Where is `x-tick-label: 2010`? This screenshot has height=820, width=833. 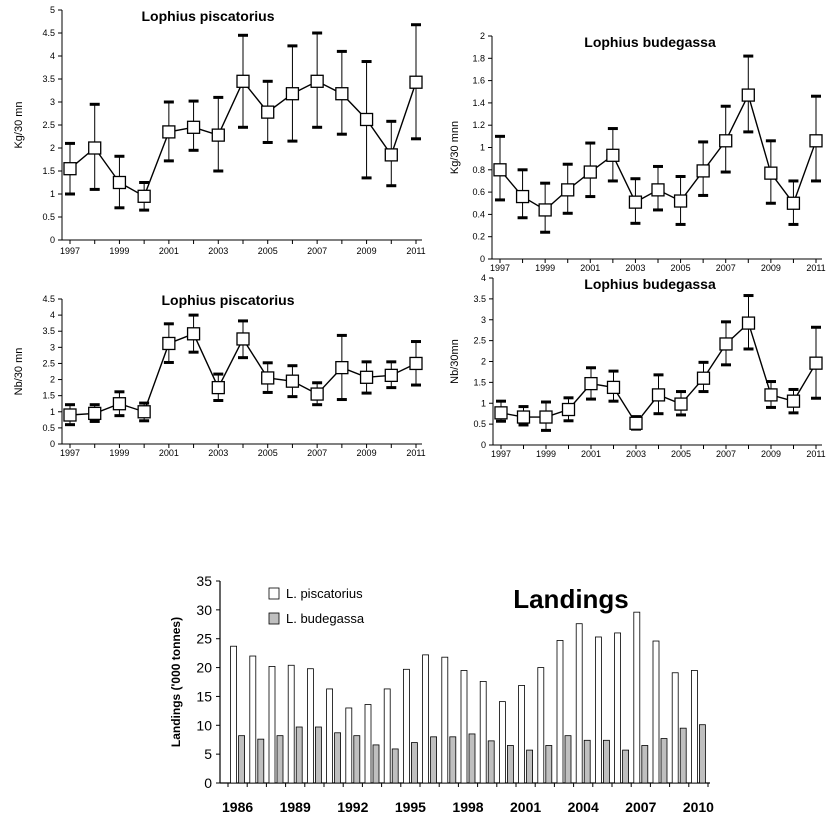 x-tick-label: 2010 is located at coordinates (698, 807).